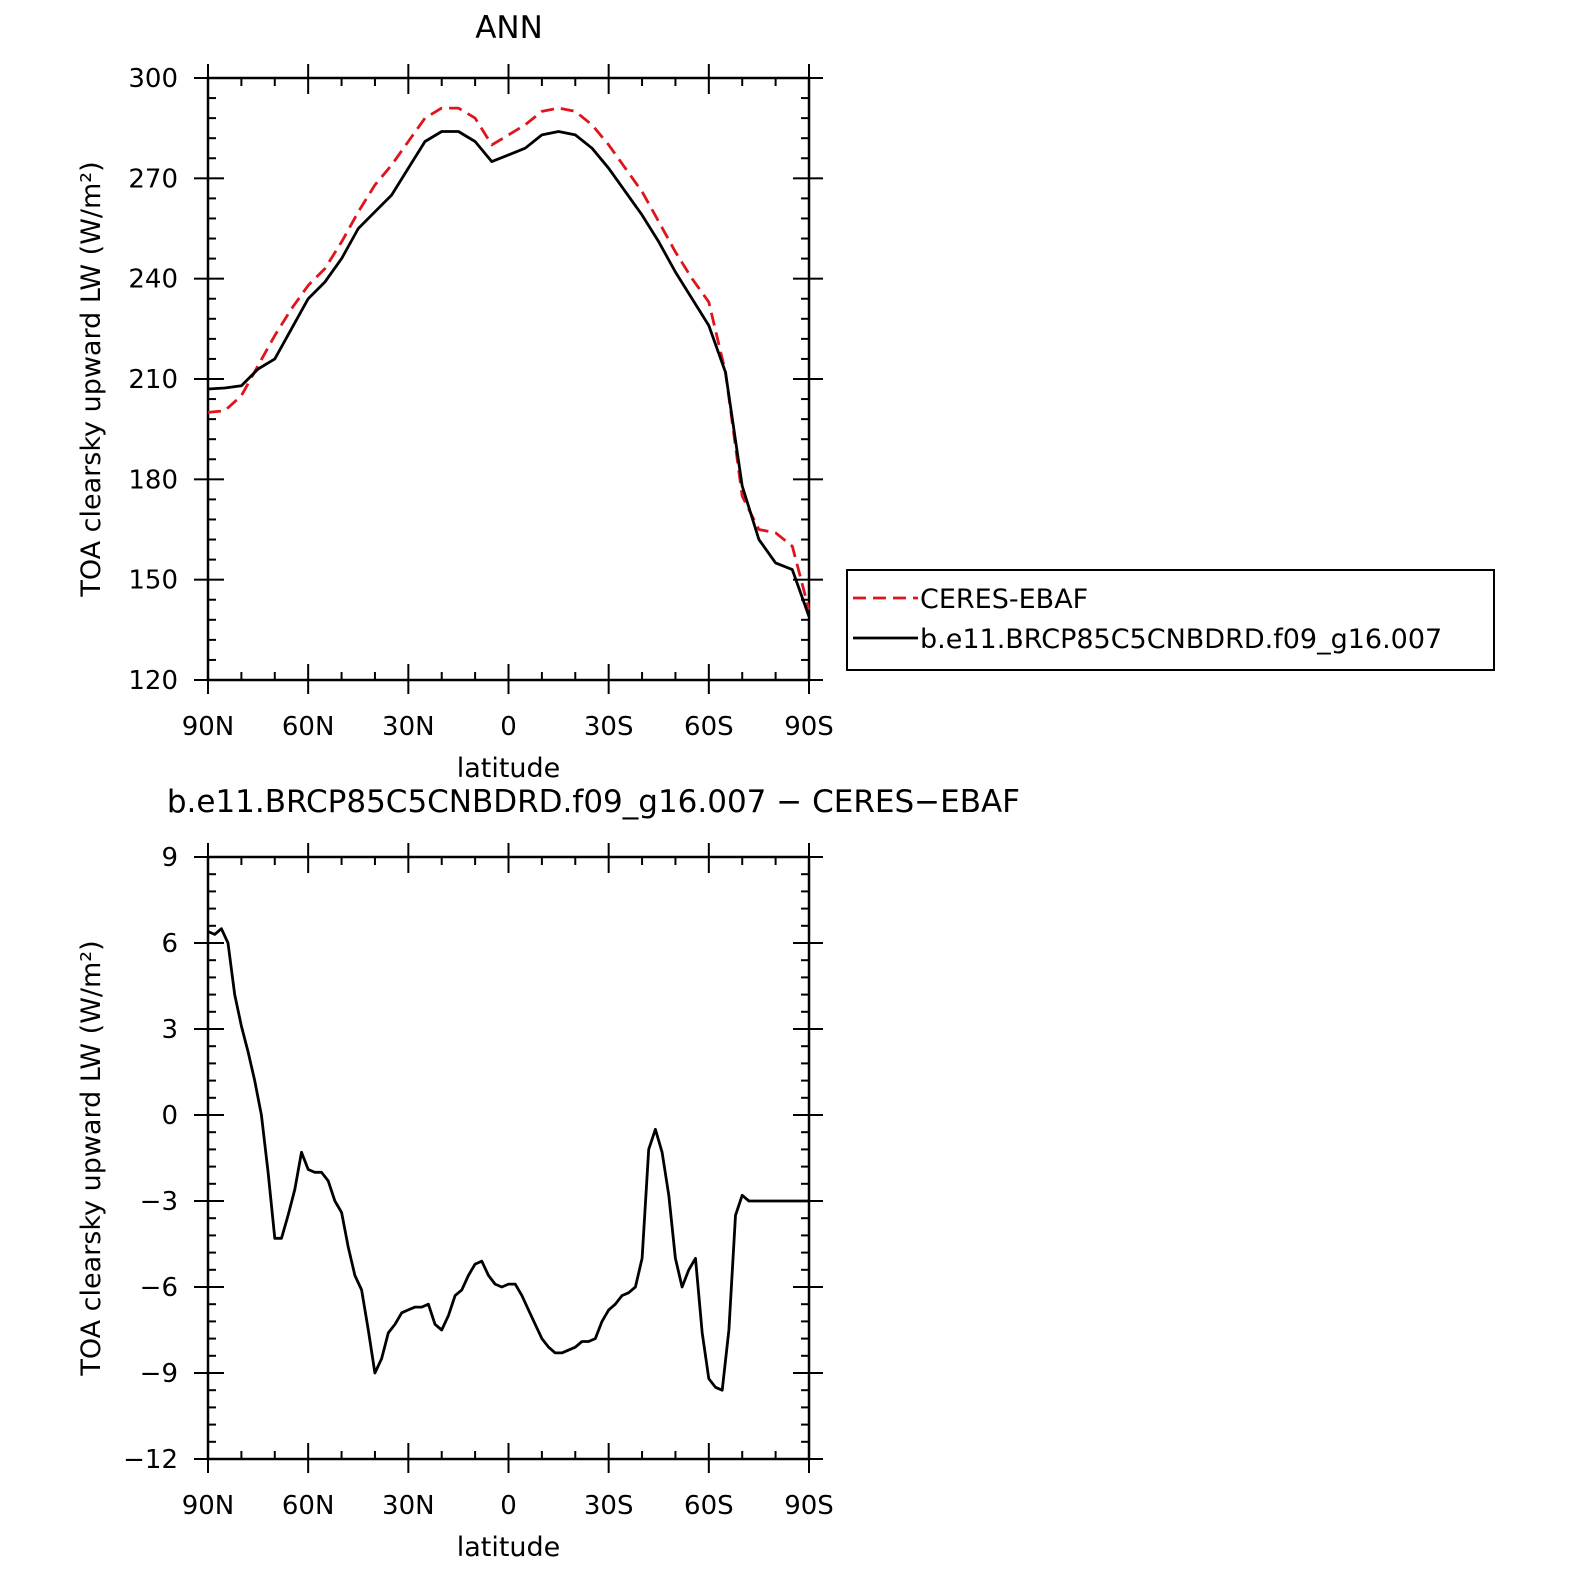  What do you see at coordinates (169, 1116) in the screenshot?
I see `y-tick-label: 0` at bounding box center [169, 1116].